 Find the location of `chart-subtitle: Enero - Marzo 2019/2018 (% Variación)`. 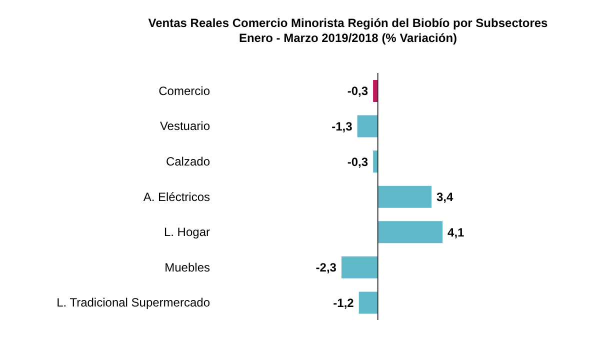

chart-subtitle: Enero - Marzo 2019/2018 (% Variación) is located at coordinates (348, 38).